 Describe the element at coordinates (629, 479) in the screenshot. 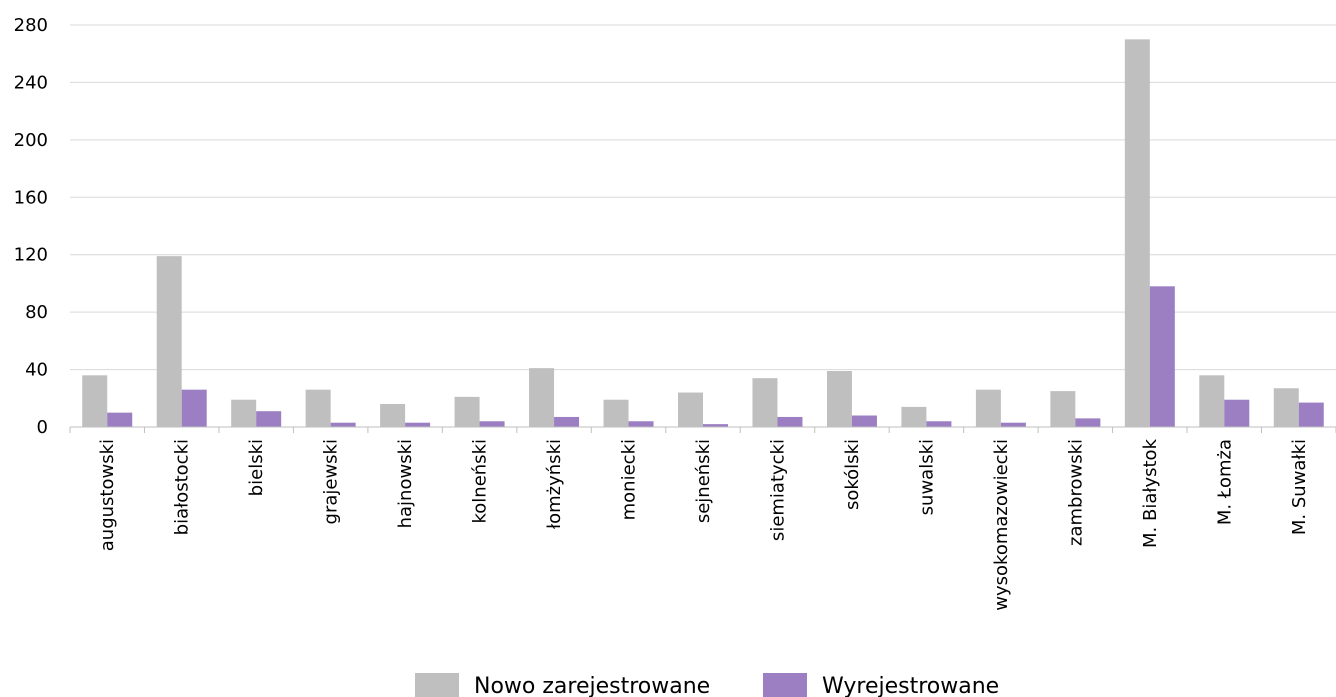

I see `x-category-label: moniecki` at that location.